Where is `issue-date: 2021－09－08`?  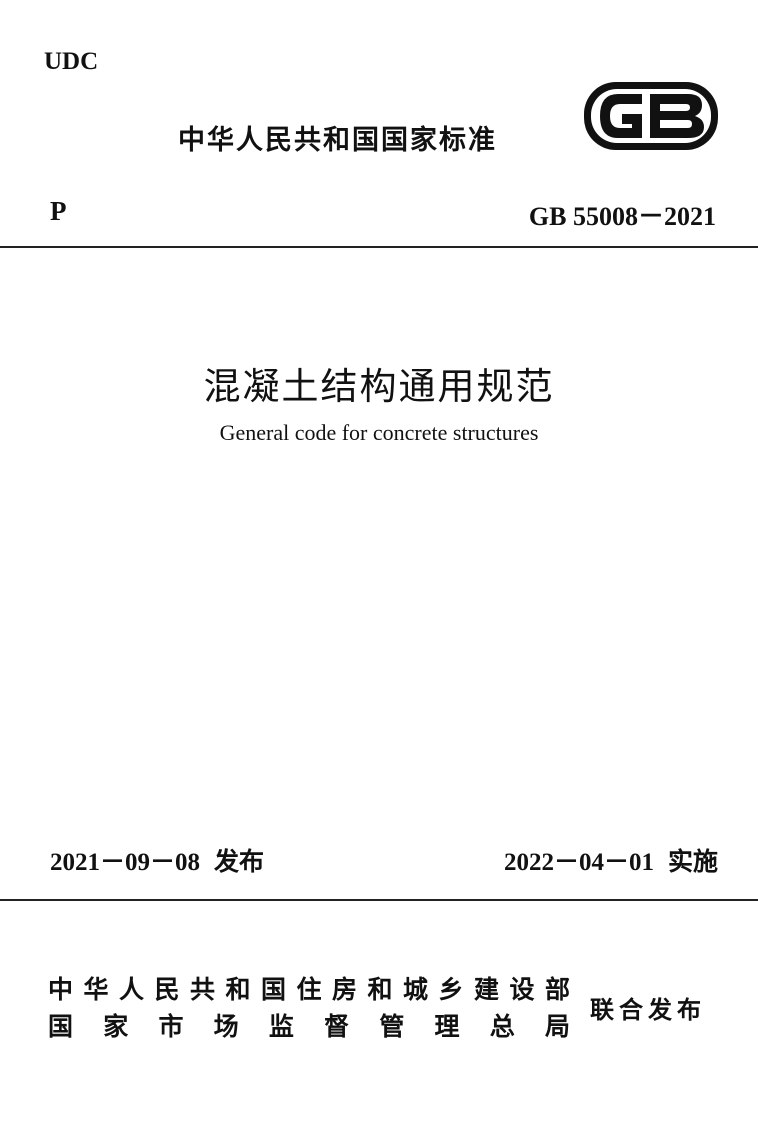
issue-date: 2021－09－08 is located at coordinates (125, 862).